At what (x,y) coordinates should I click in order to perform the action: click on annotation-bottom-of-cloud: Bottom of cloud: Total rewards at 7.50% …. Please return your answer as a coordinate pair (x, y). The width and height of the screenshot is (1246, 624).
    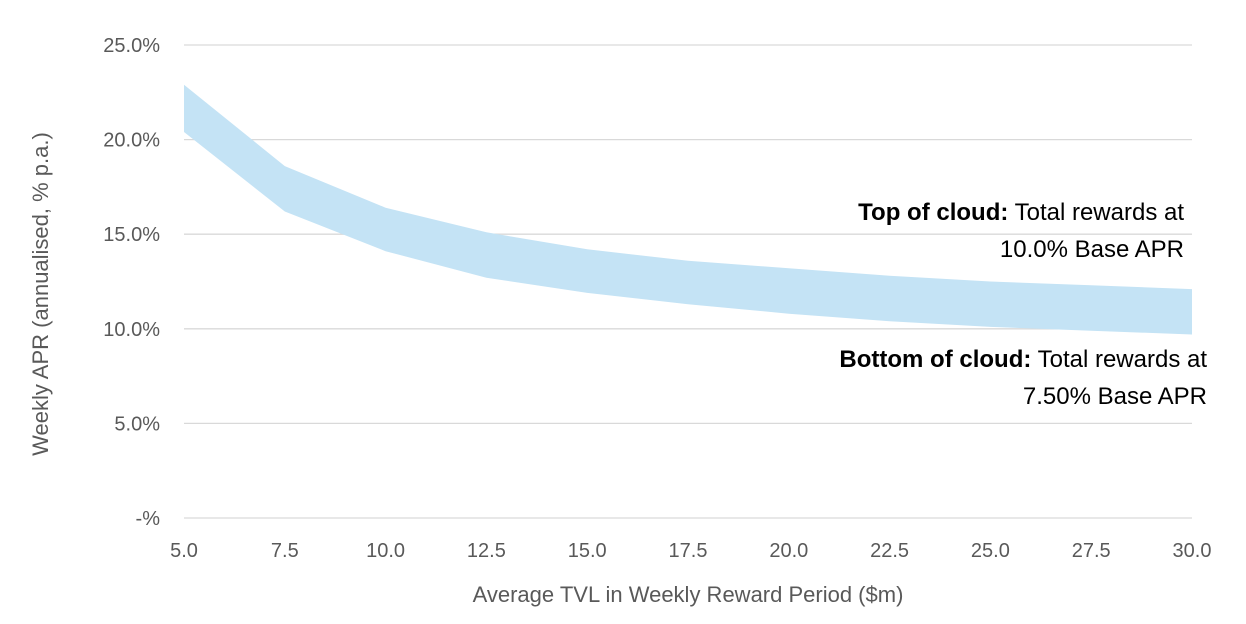
    Looking at the image, I should click on (1023, 378).